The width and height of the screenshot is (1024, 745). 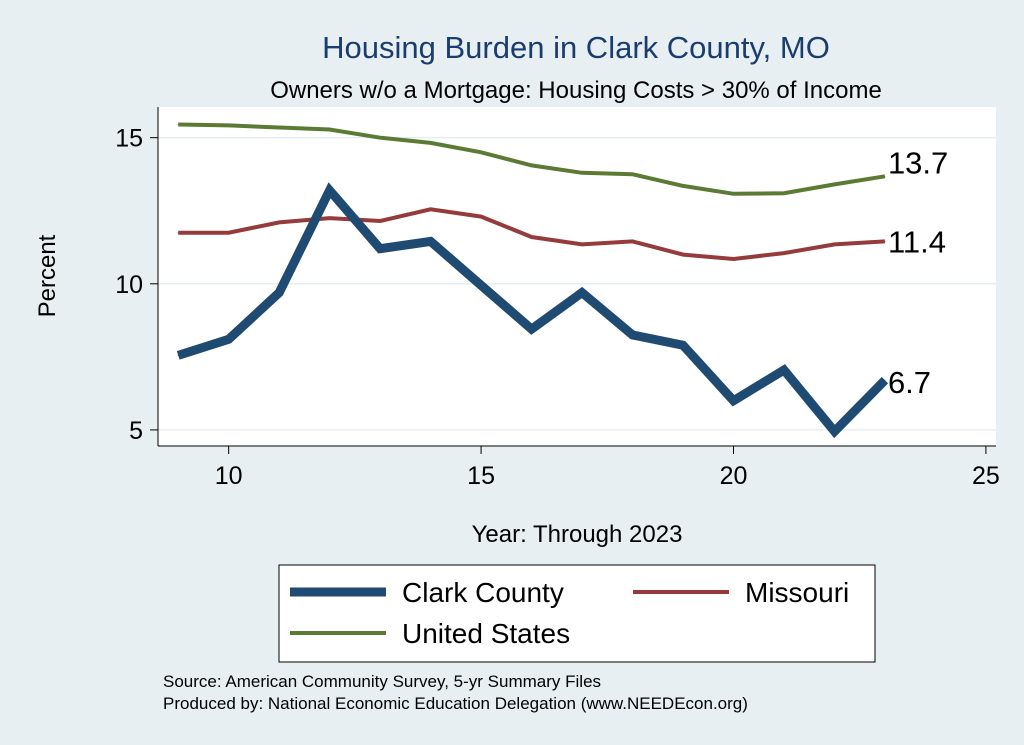 I want to click on legend, so click(x=577, y=613).